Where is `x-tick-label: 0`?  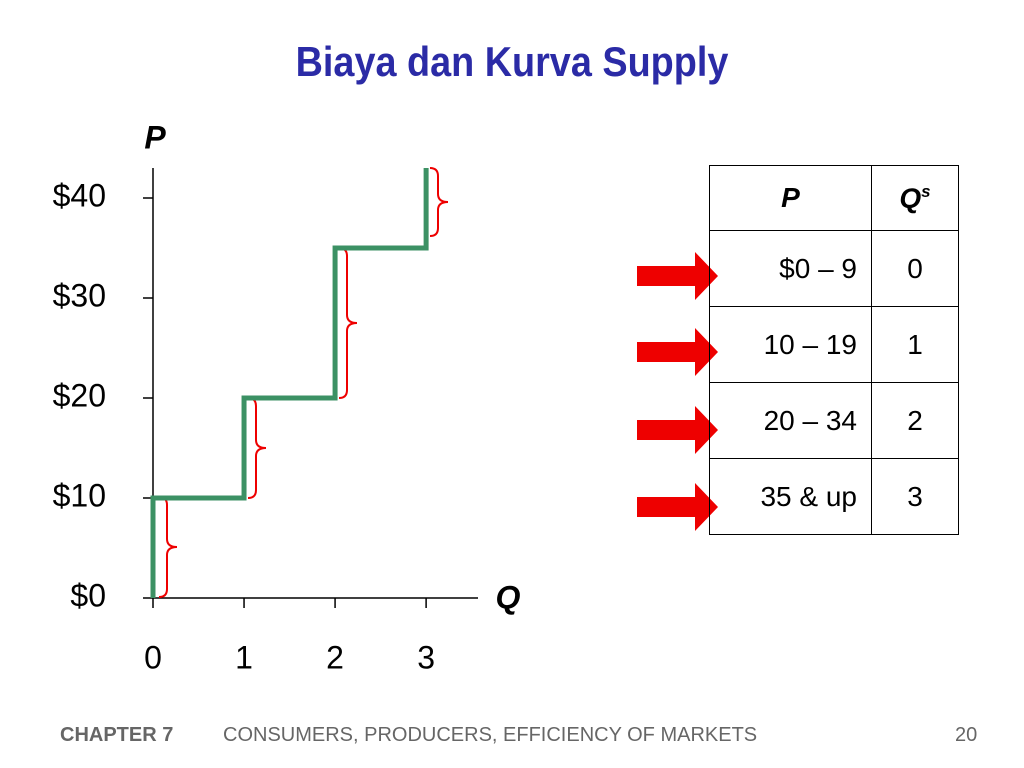
x-tick-label: 0 is located at coordinates (153, 657).